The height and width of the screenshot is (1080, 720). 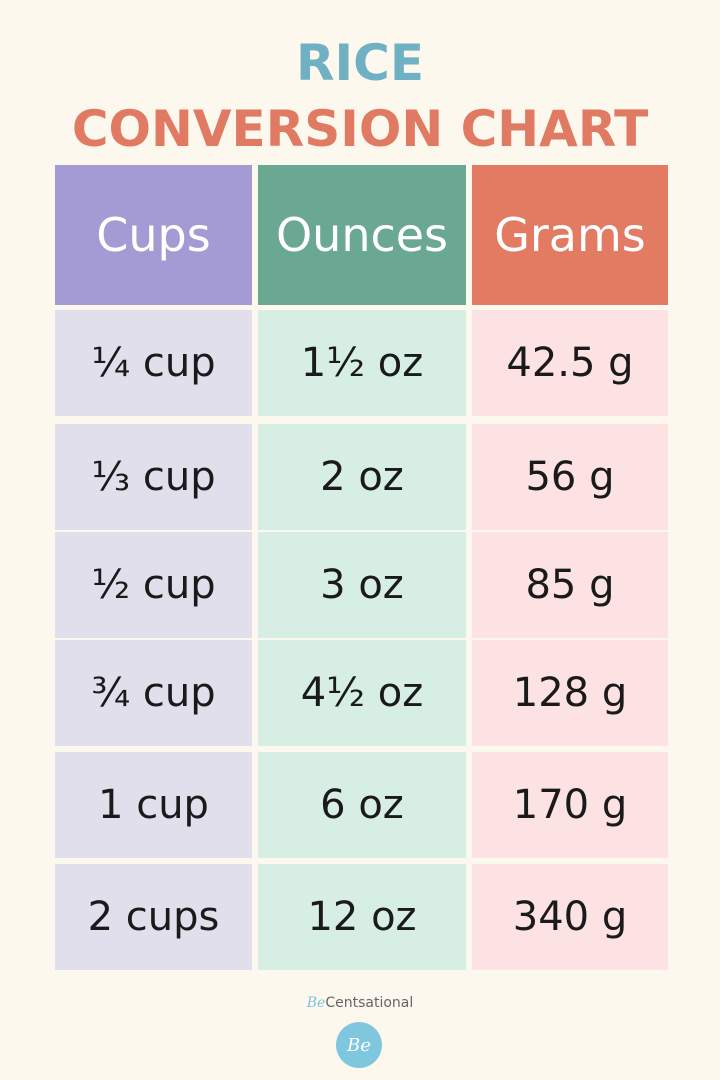 I want to click on header-cell: Cups, so click(x=153, y=235).